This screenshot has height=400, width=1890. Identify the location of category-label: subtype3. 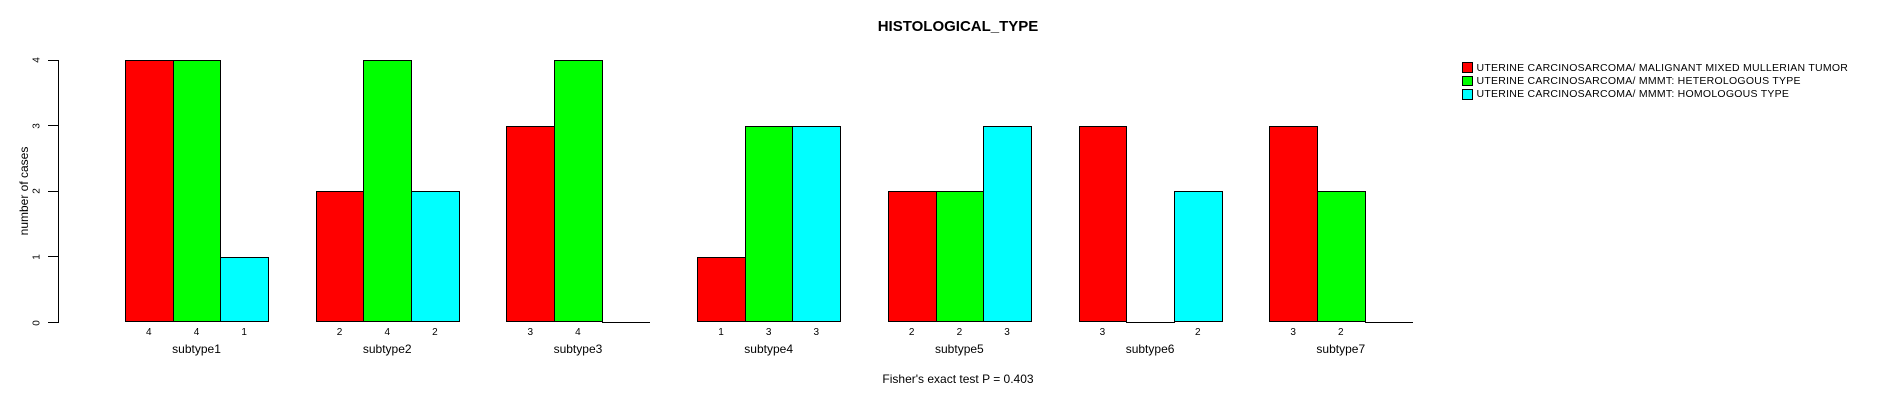
(578, 349).